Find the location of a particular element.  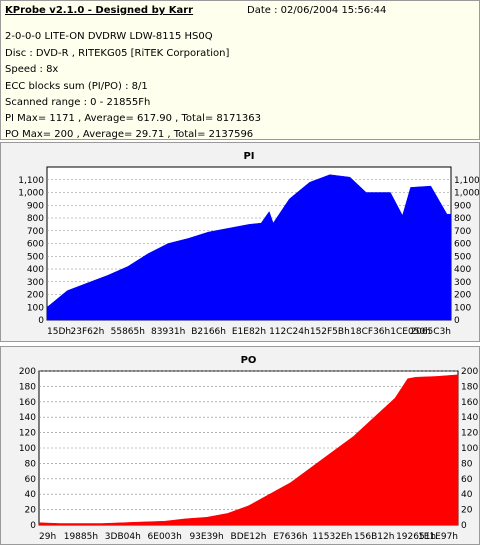

chart-title: PI is located at coordinates (248, 156).